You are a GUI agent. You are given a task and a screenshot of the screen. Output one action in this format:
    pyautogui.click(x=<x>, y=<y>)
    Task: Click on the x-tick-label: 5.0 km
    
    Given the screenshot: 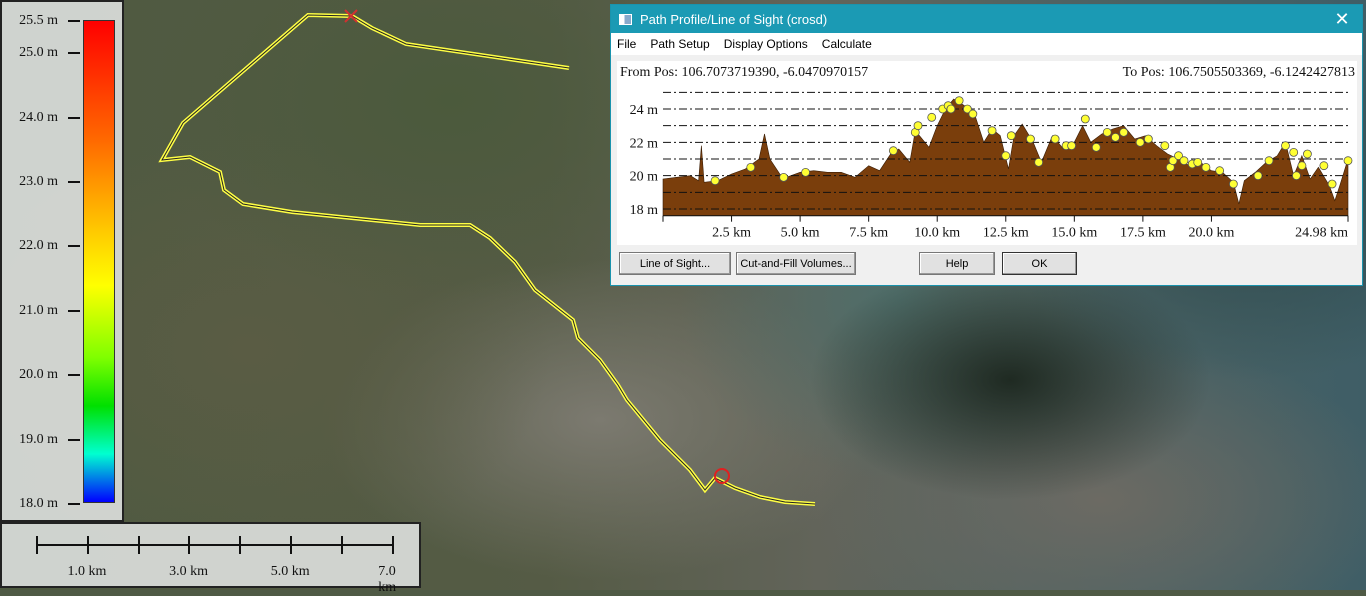 What is the action you would take?
    pyautogui.click(x=800, y=233)
    